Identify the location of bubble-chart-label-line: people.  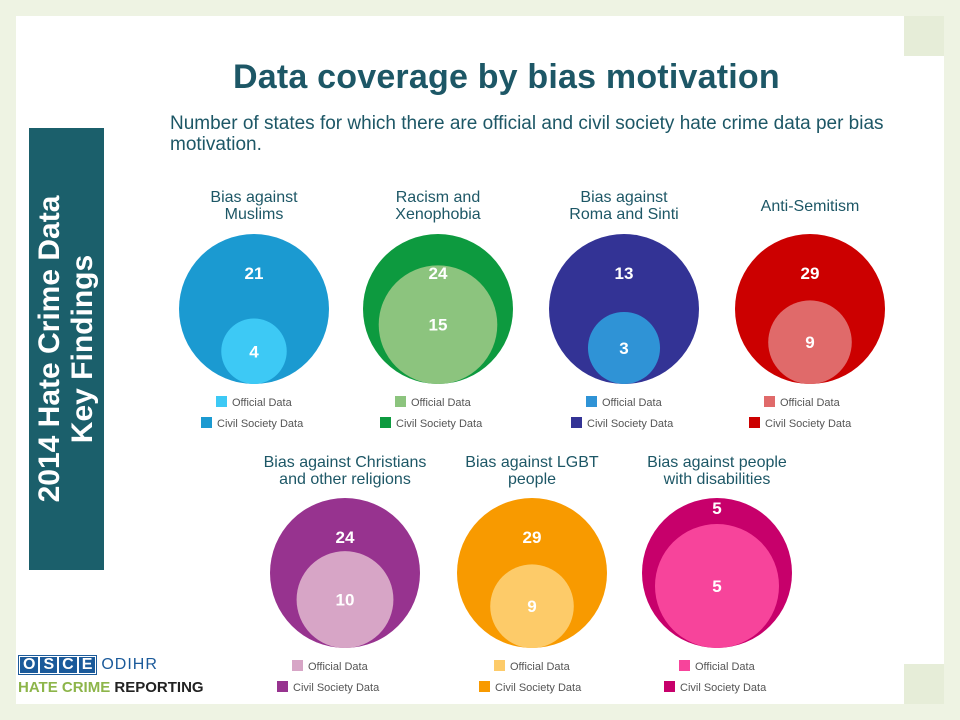
(532, 479).